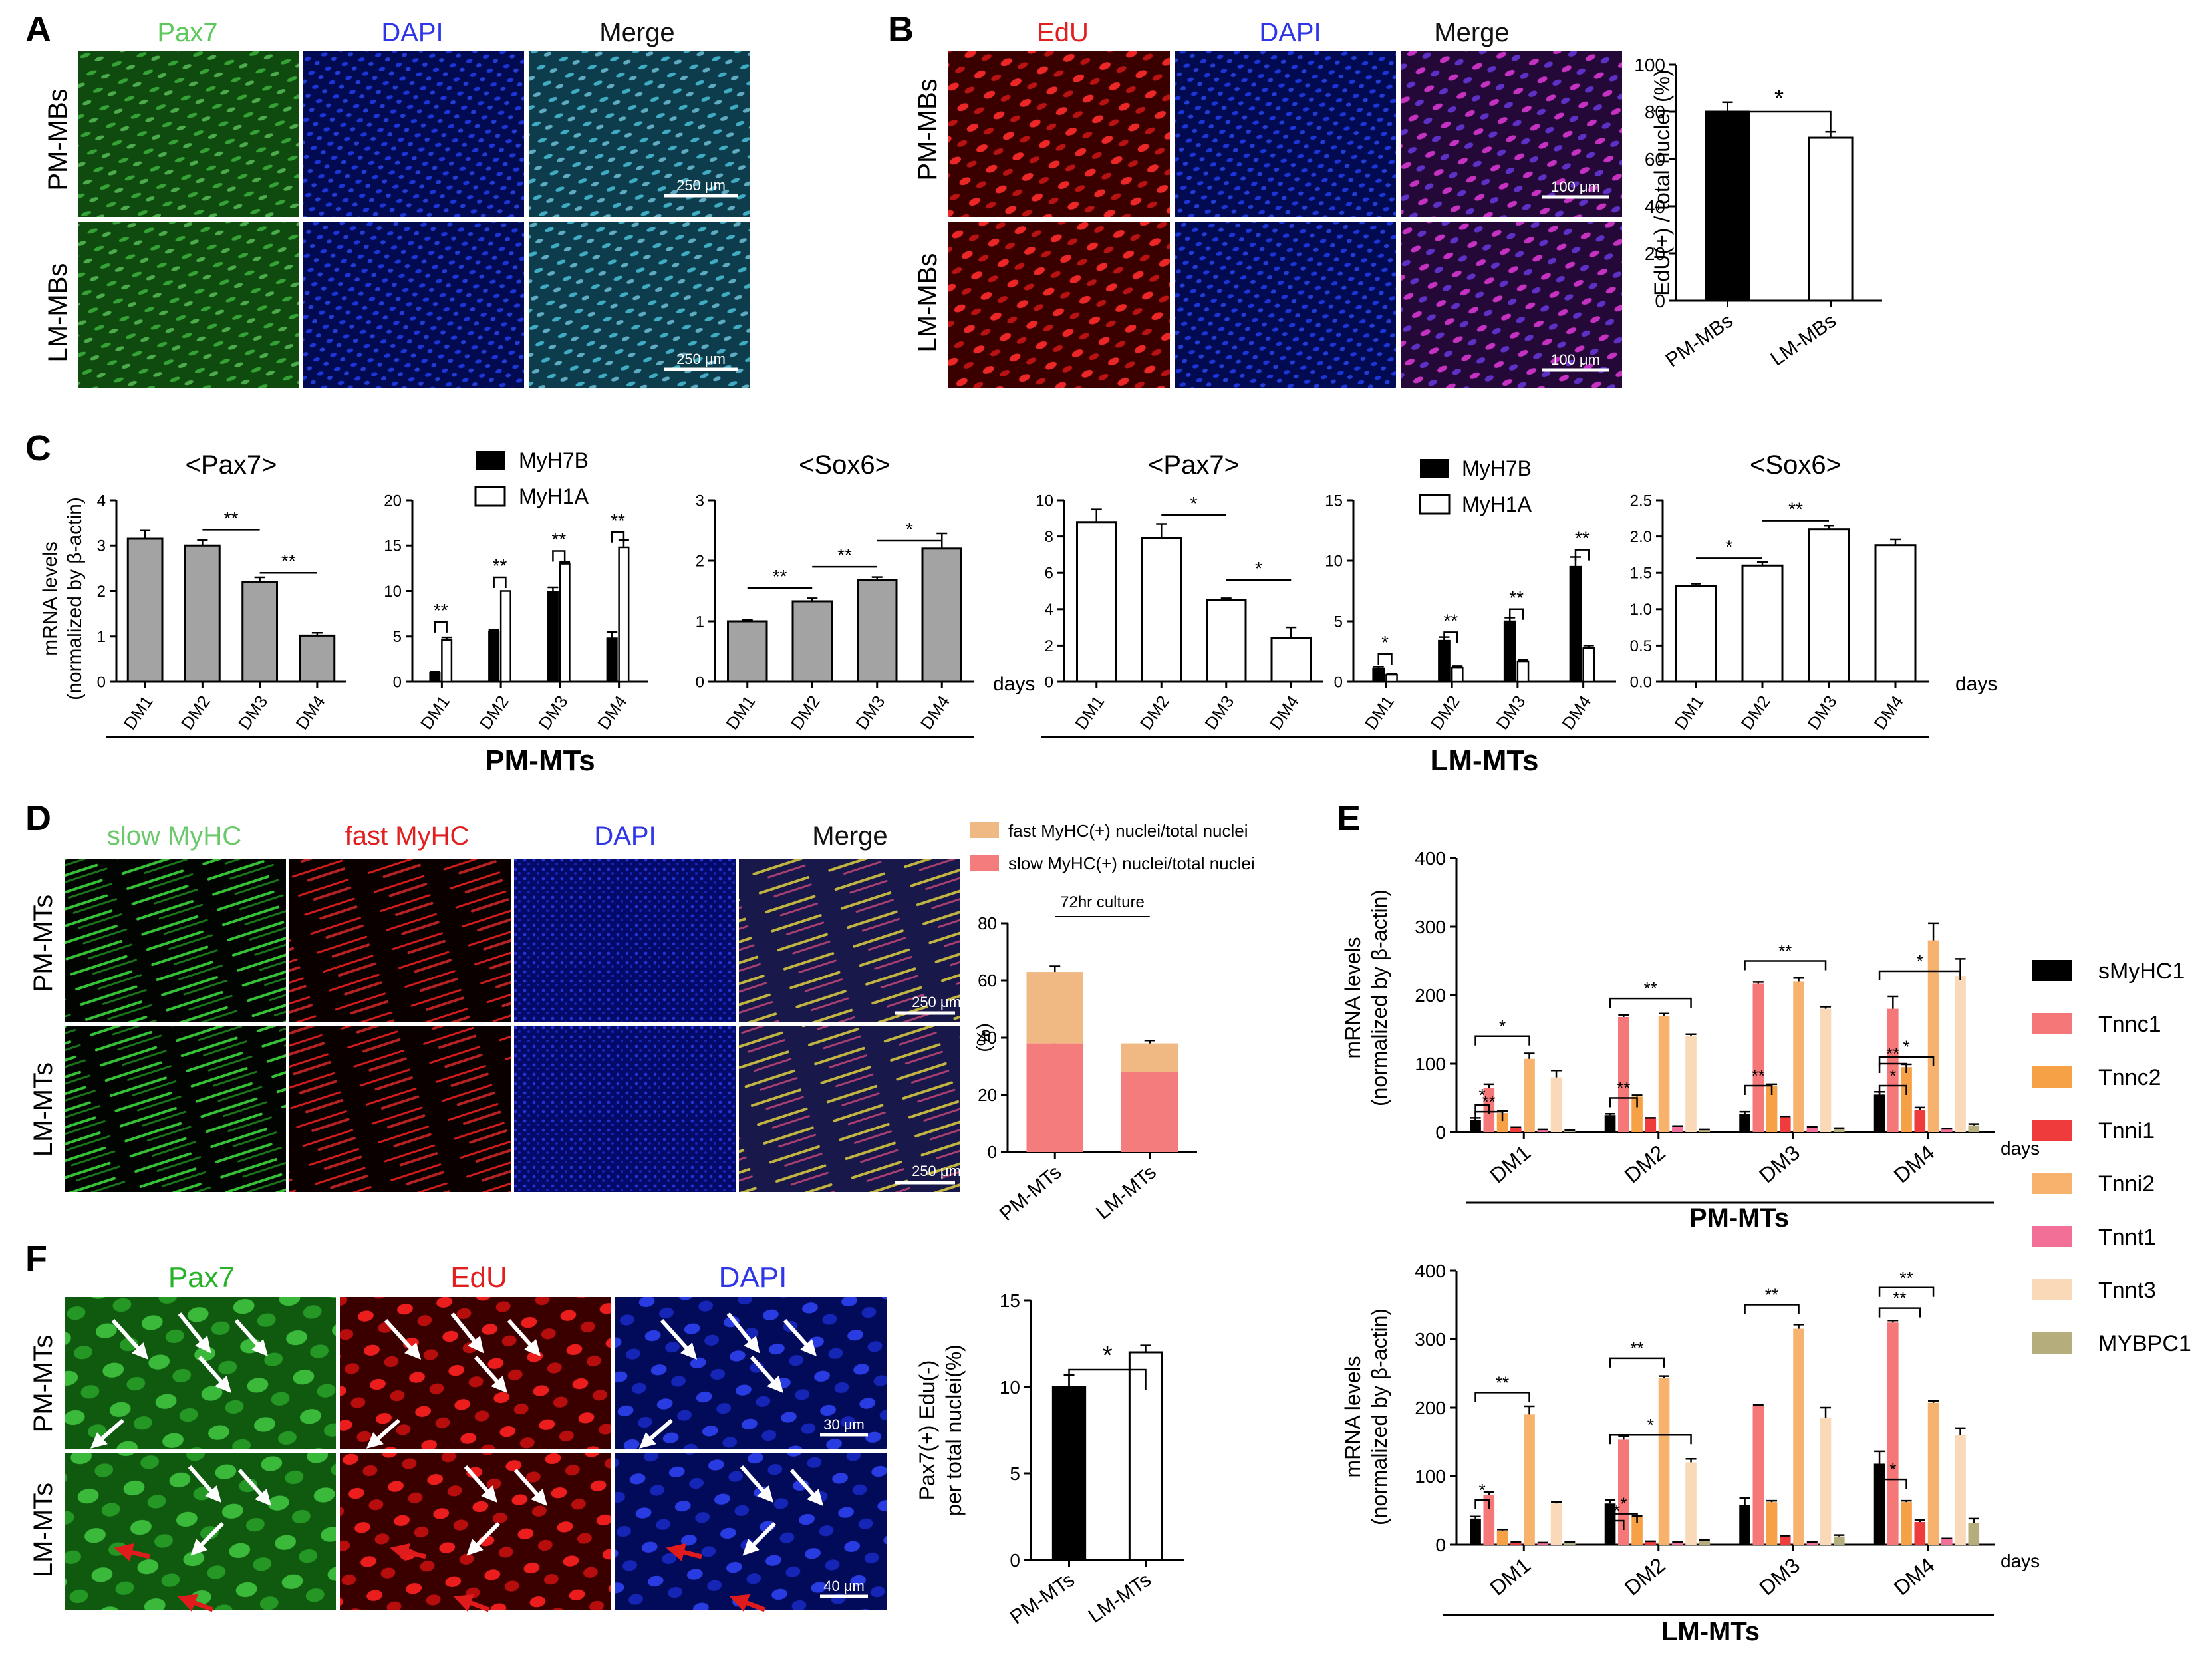  What do you see at coordinates (850, 837) in the screenshot?
I see `panel-d-channel-merge: Merge` at bounding box center [850, 837].